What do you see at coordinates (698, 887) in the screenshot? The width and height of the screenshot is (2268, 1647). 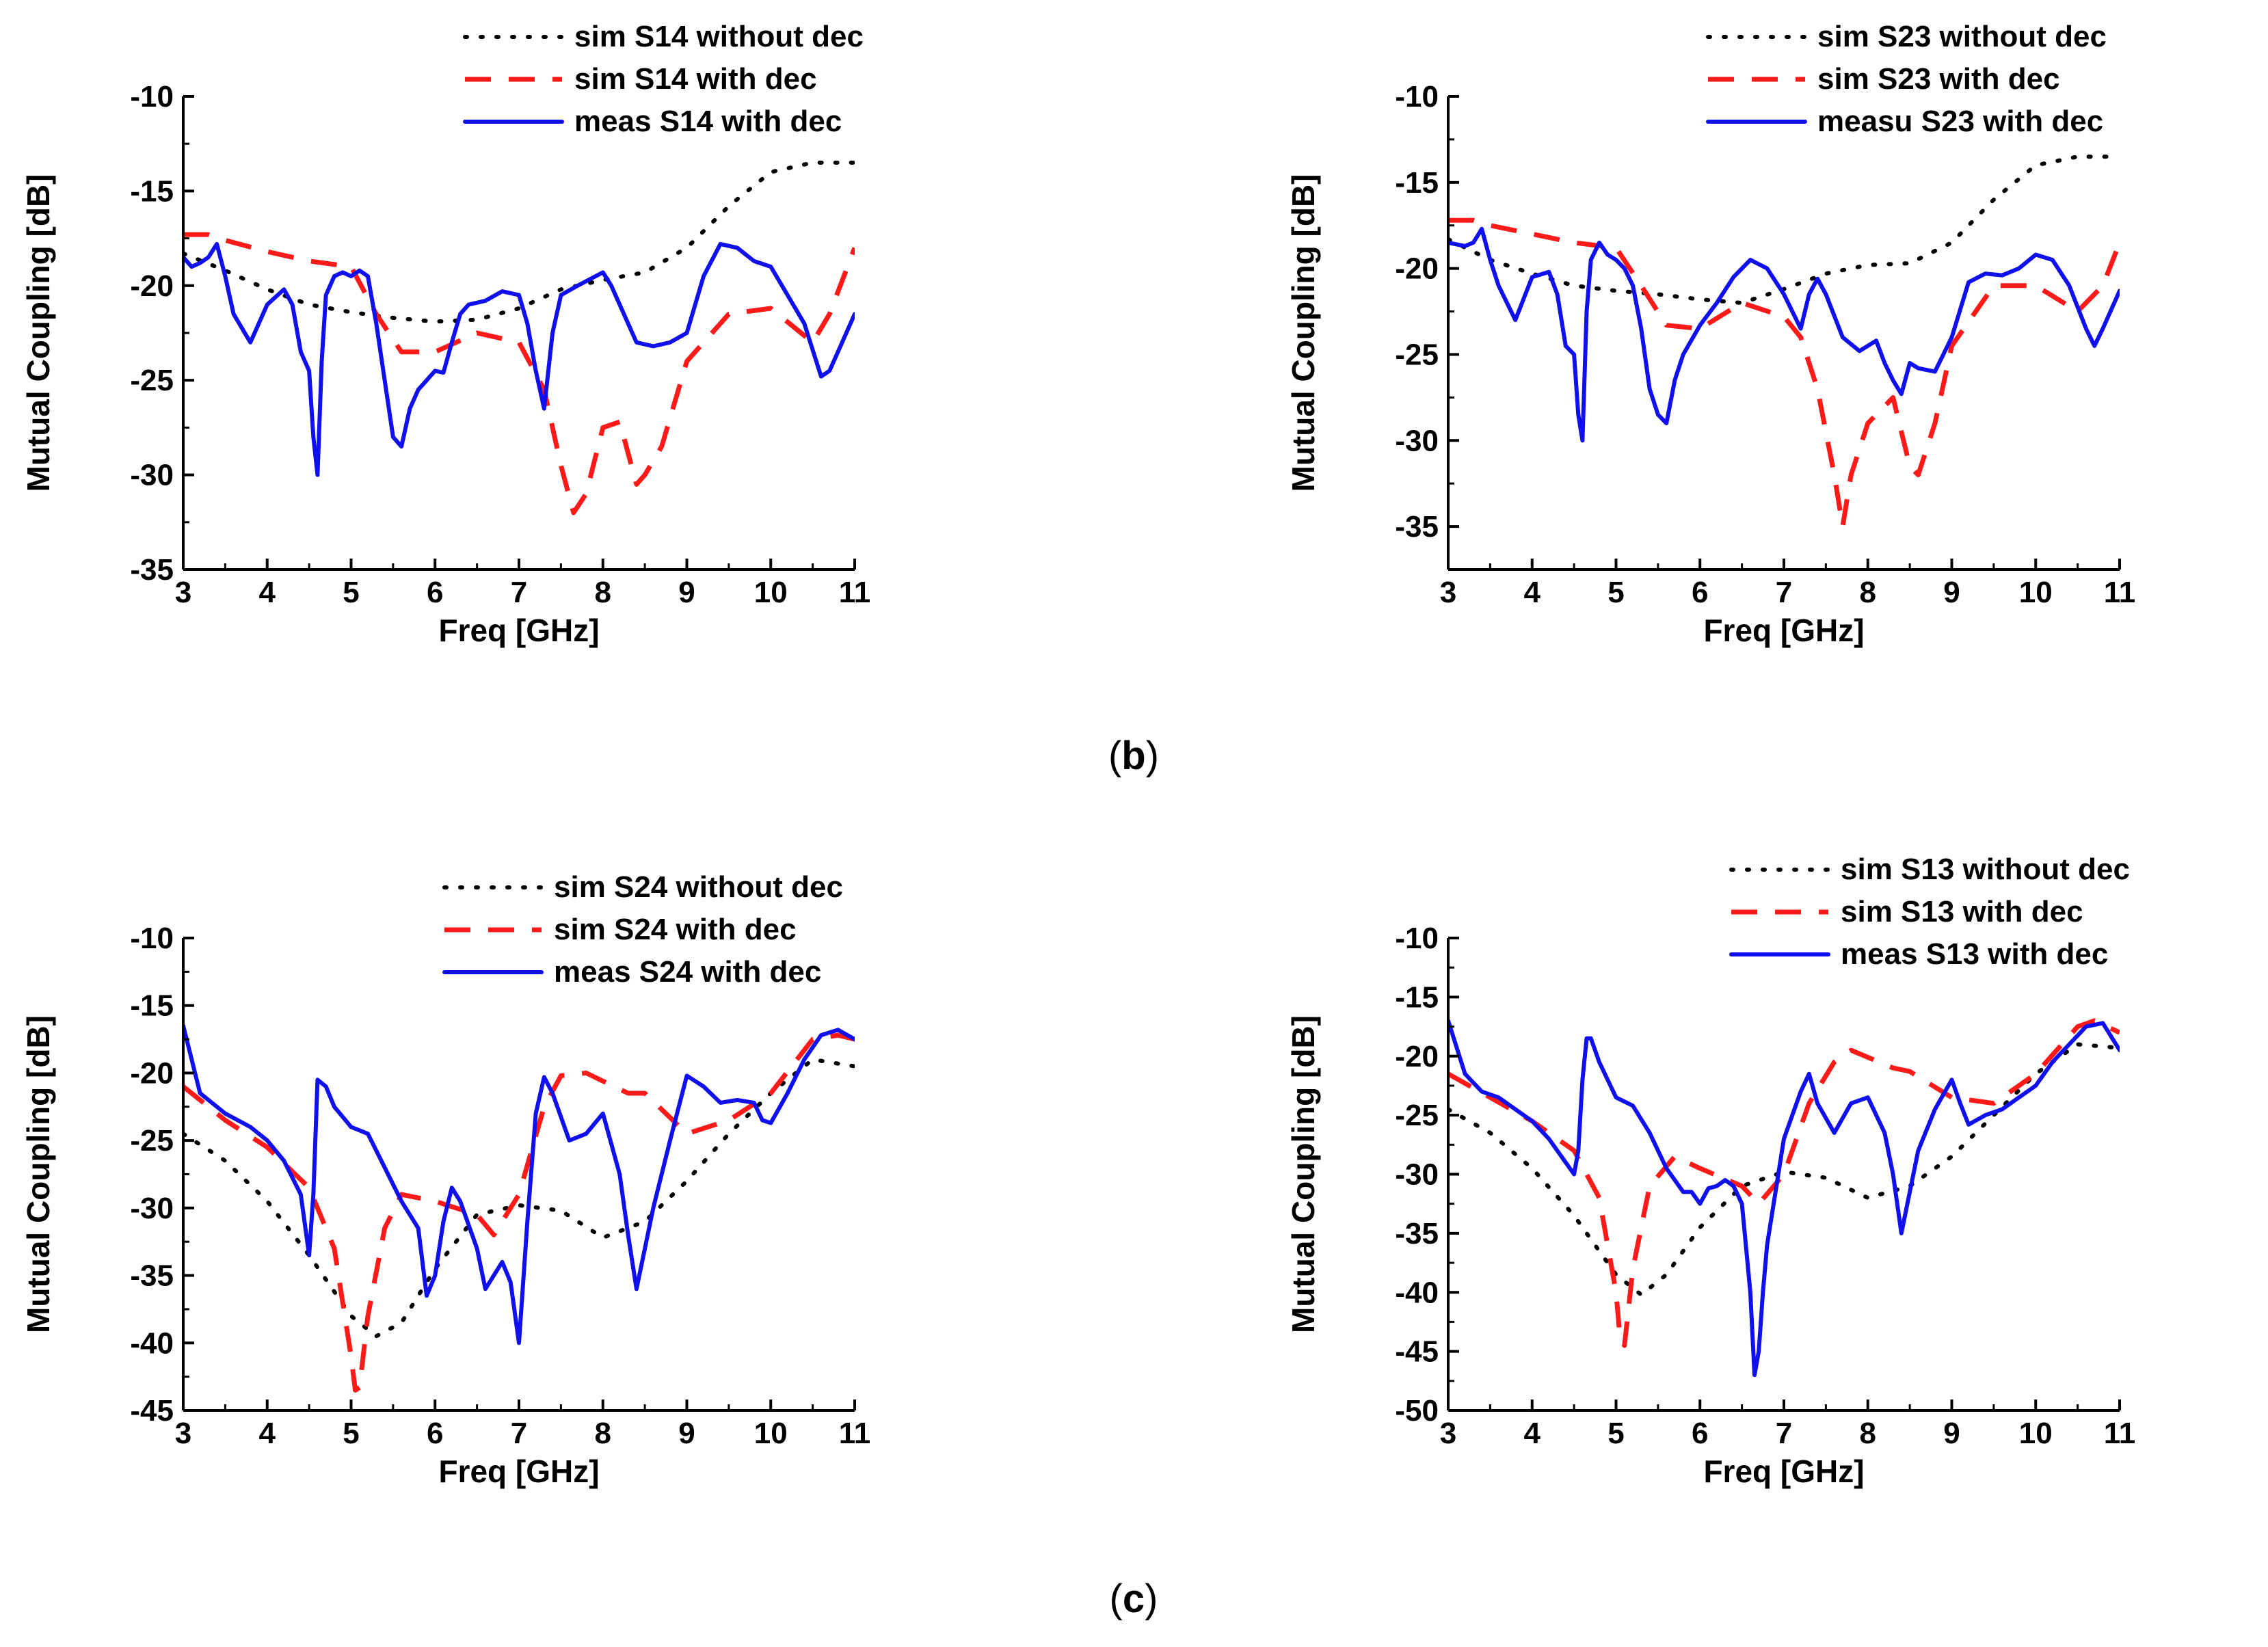 I see `legend-label: sim S24 without dec` at bounding box center [698, 887].